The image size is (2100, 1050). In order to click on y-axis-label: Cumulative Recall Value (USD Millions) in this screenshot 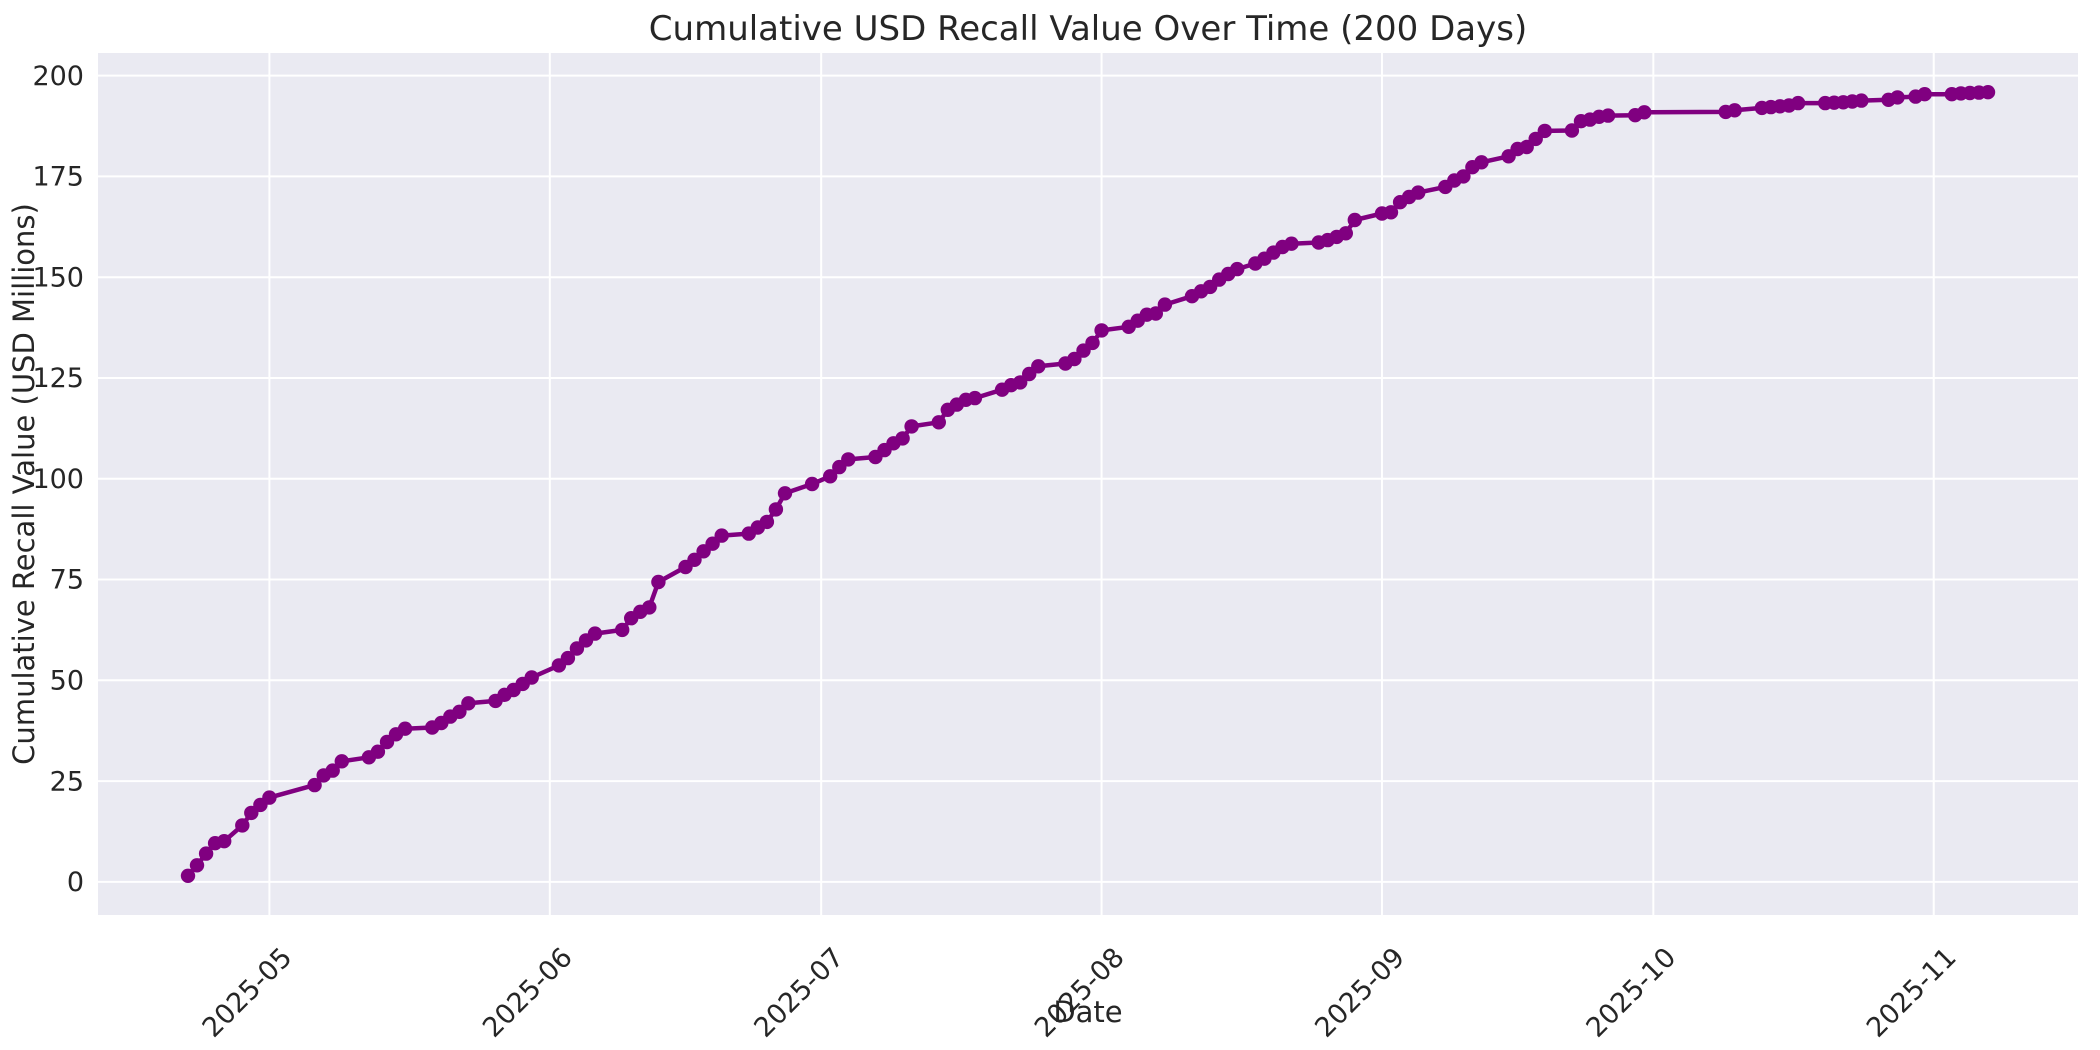, I will do `click(24, 484)`.